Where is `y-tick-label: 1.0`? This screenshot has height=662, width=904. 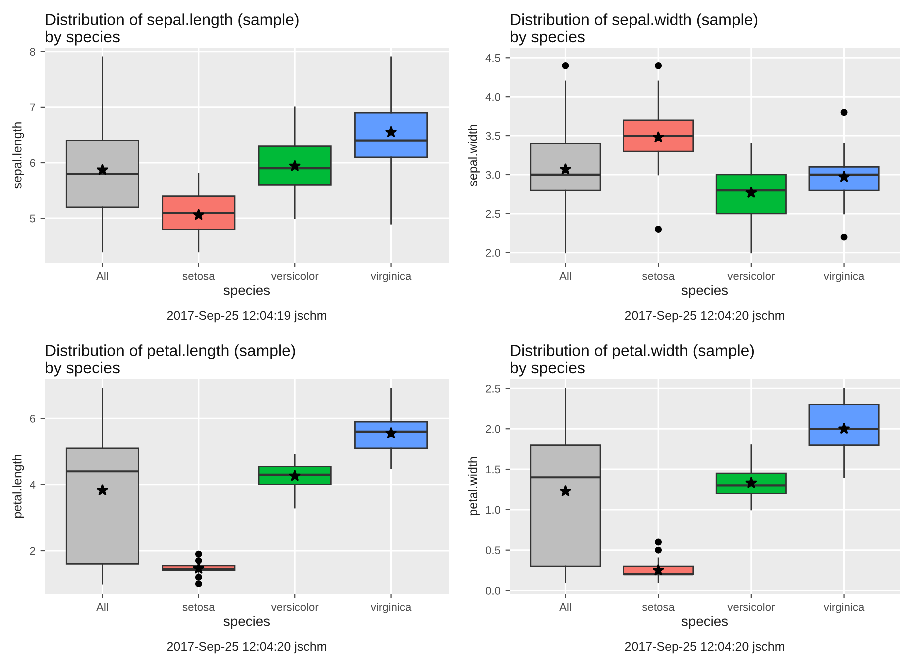
y-tick-label: 1.0 is located at coordinates (493, 510).